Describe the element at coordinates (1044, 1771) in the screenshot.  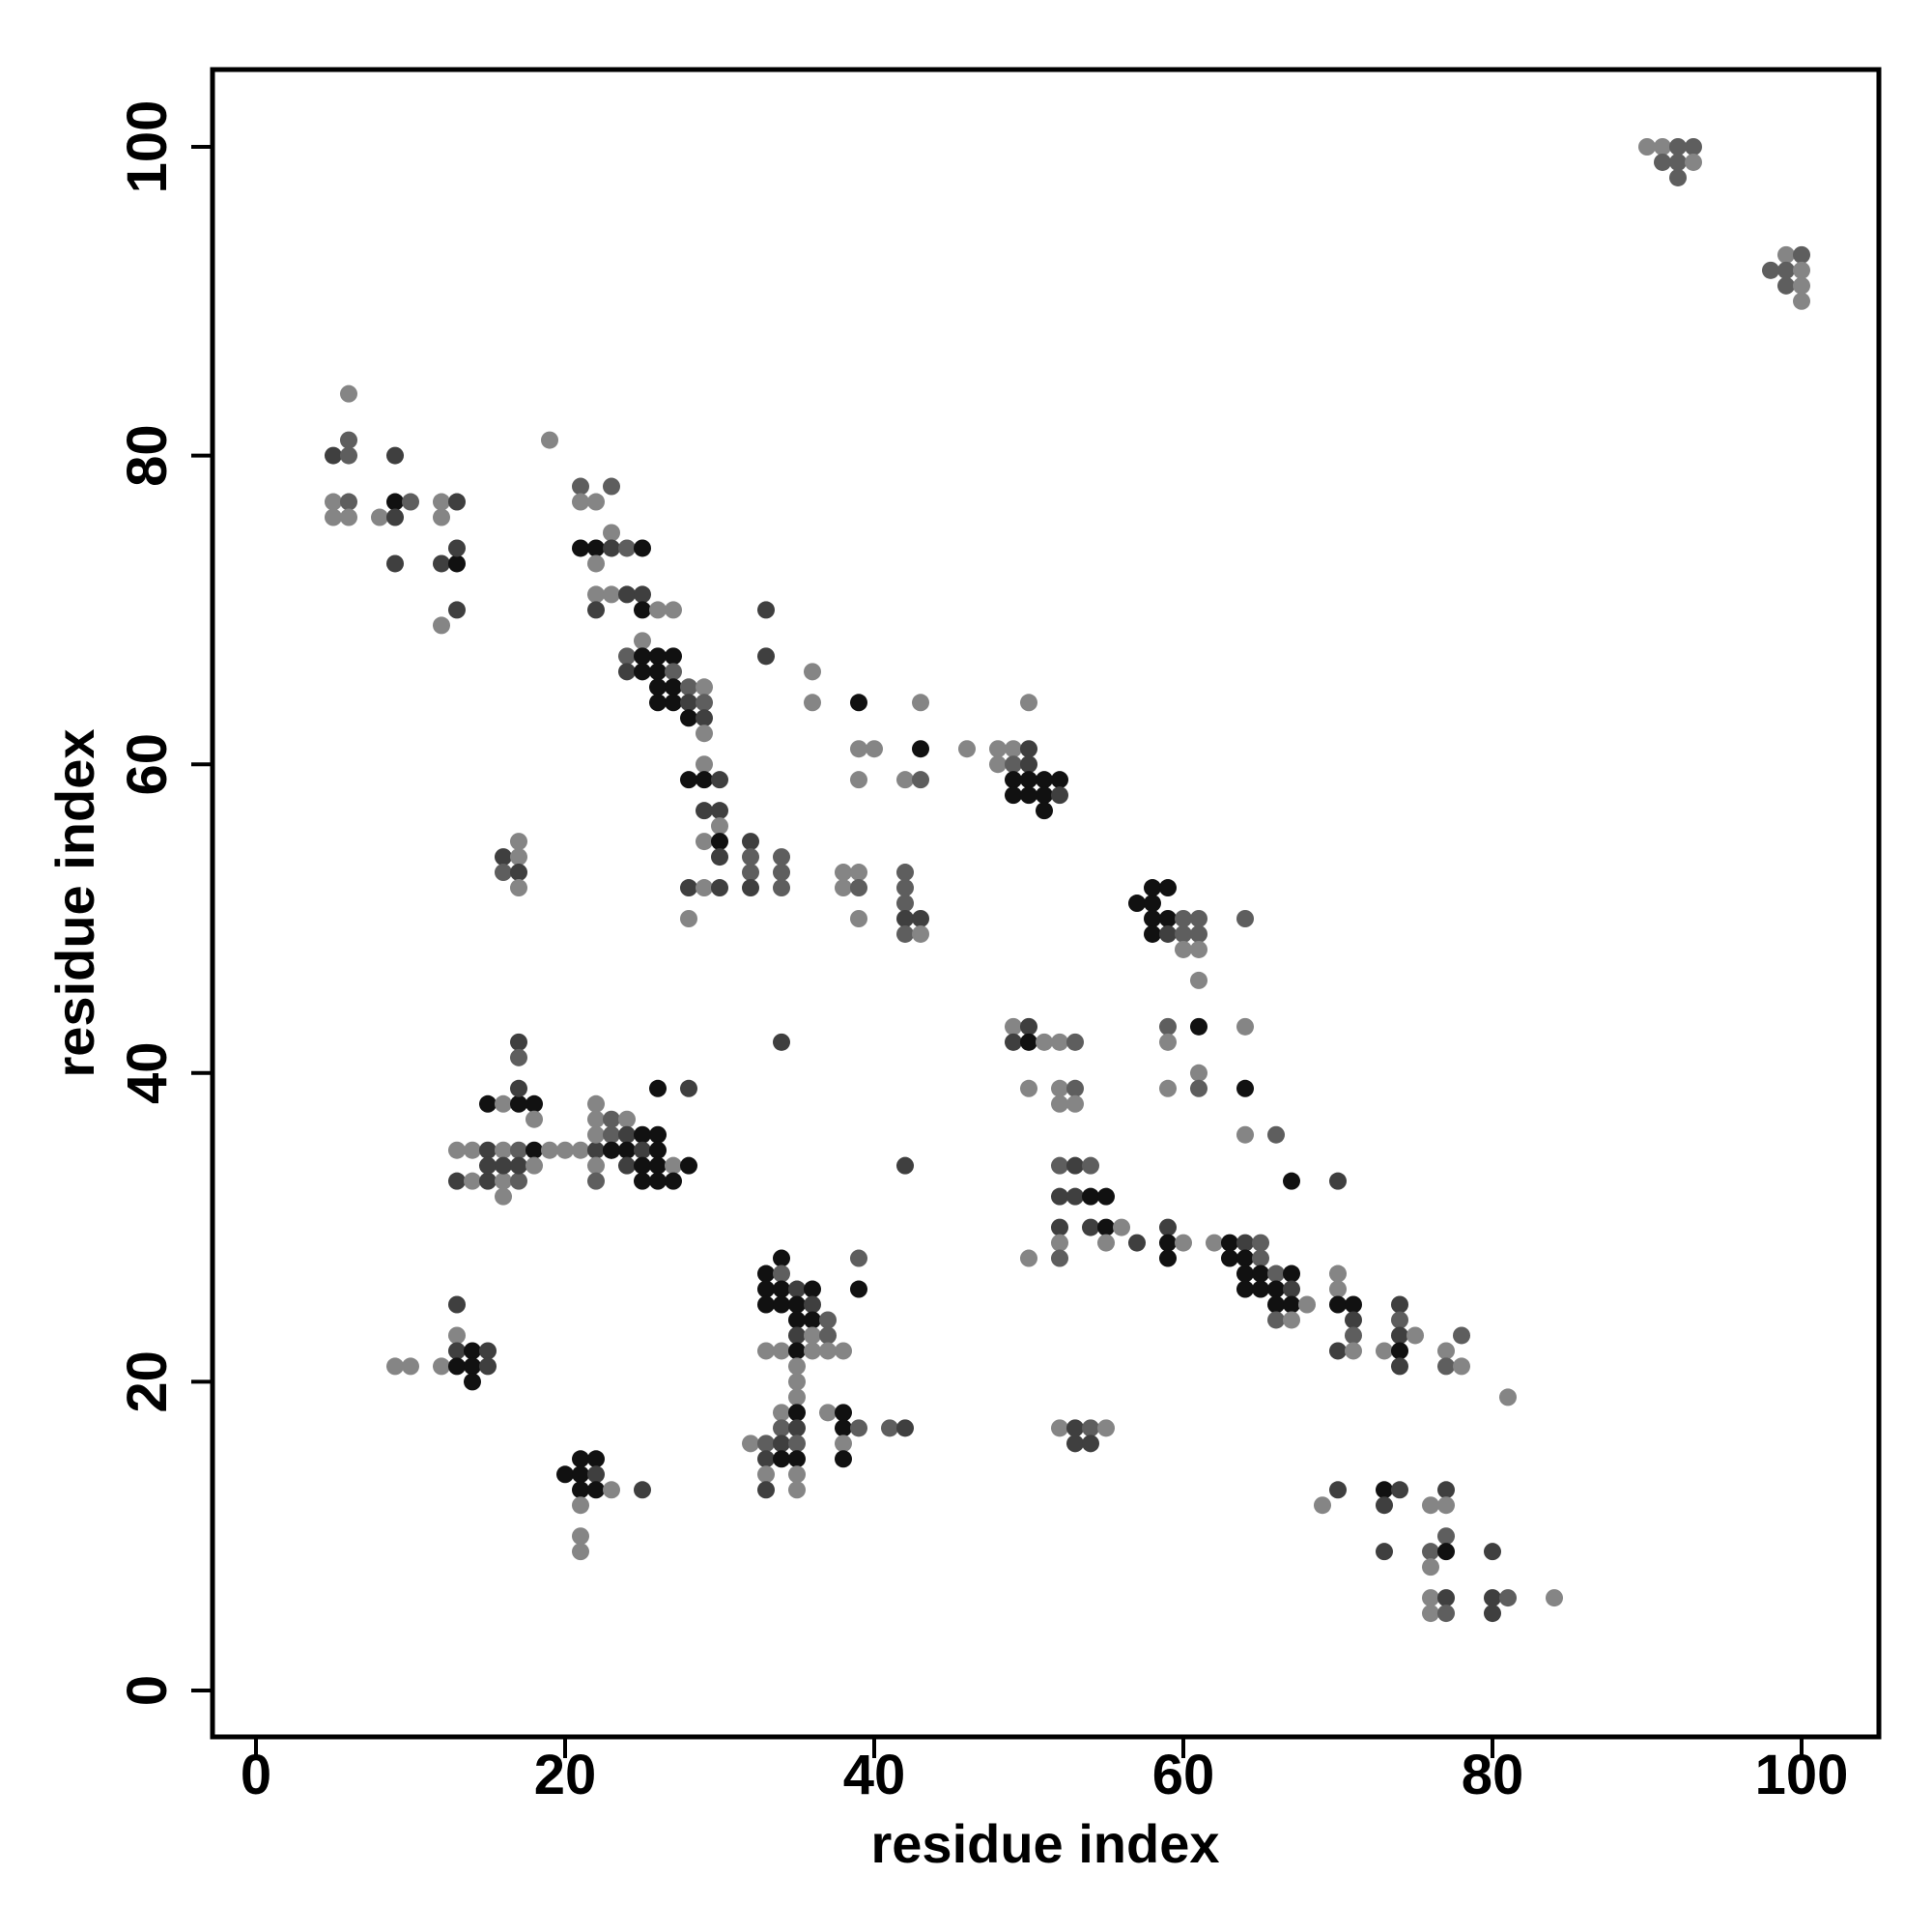
I see `x-axis: 0 20 40 60 80 100` at that location.